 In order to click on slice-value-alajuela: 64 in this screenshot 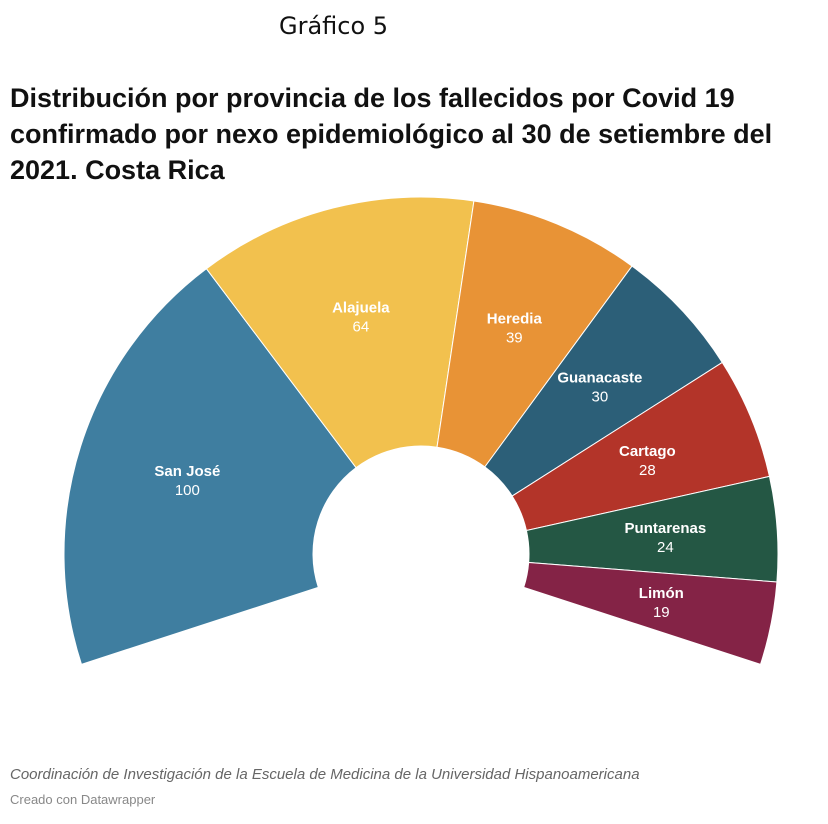, I will do `click(361, 326)`.